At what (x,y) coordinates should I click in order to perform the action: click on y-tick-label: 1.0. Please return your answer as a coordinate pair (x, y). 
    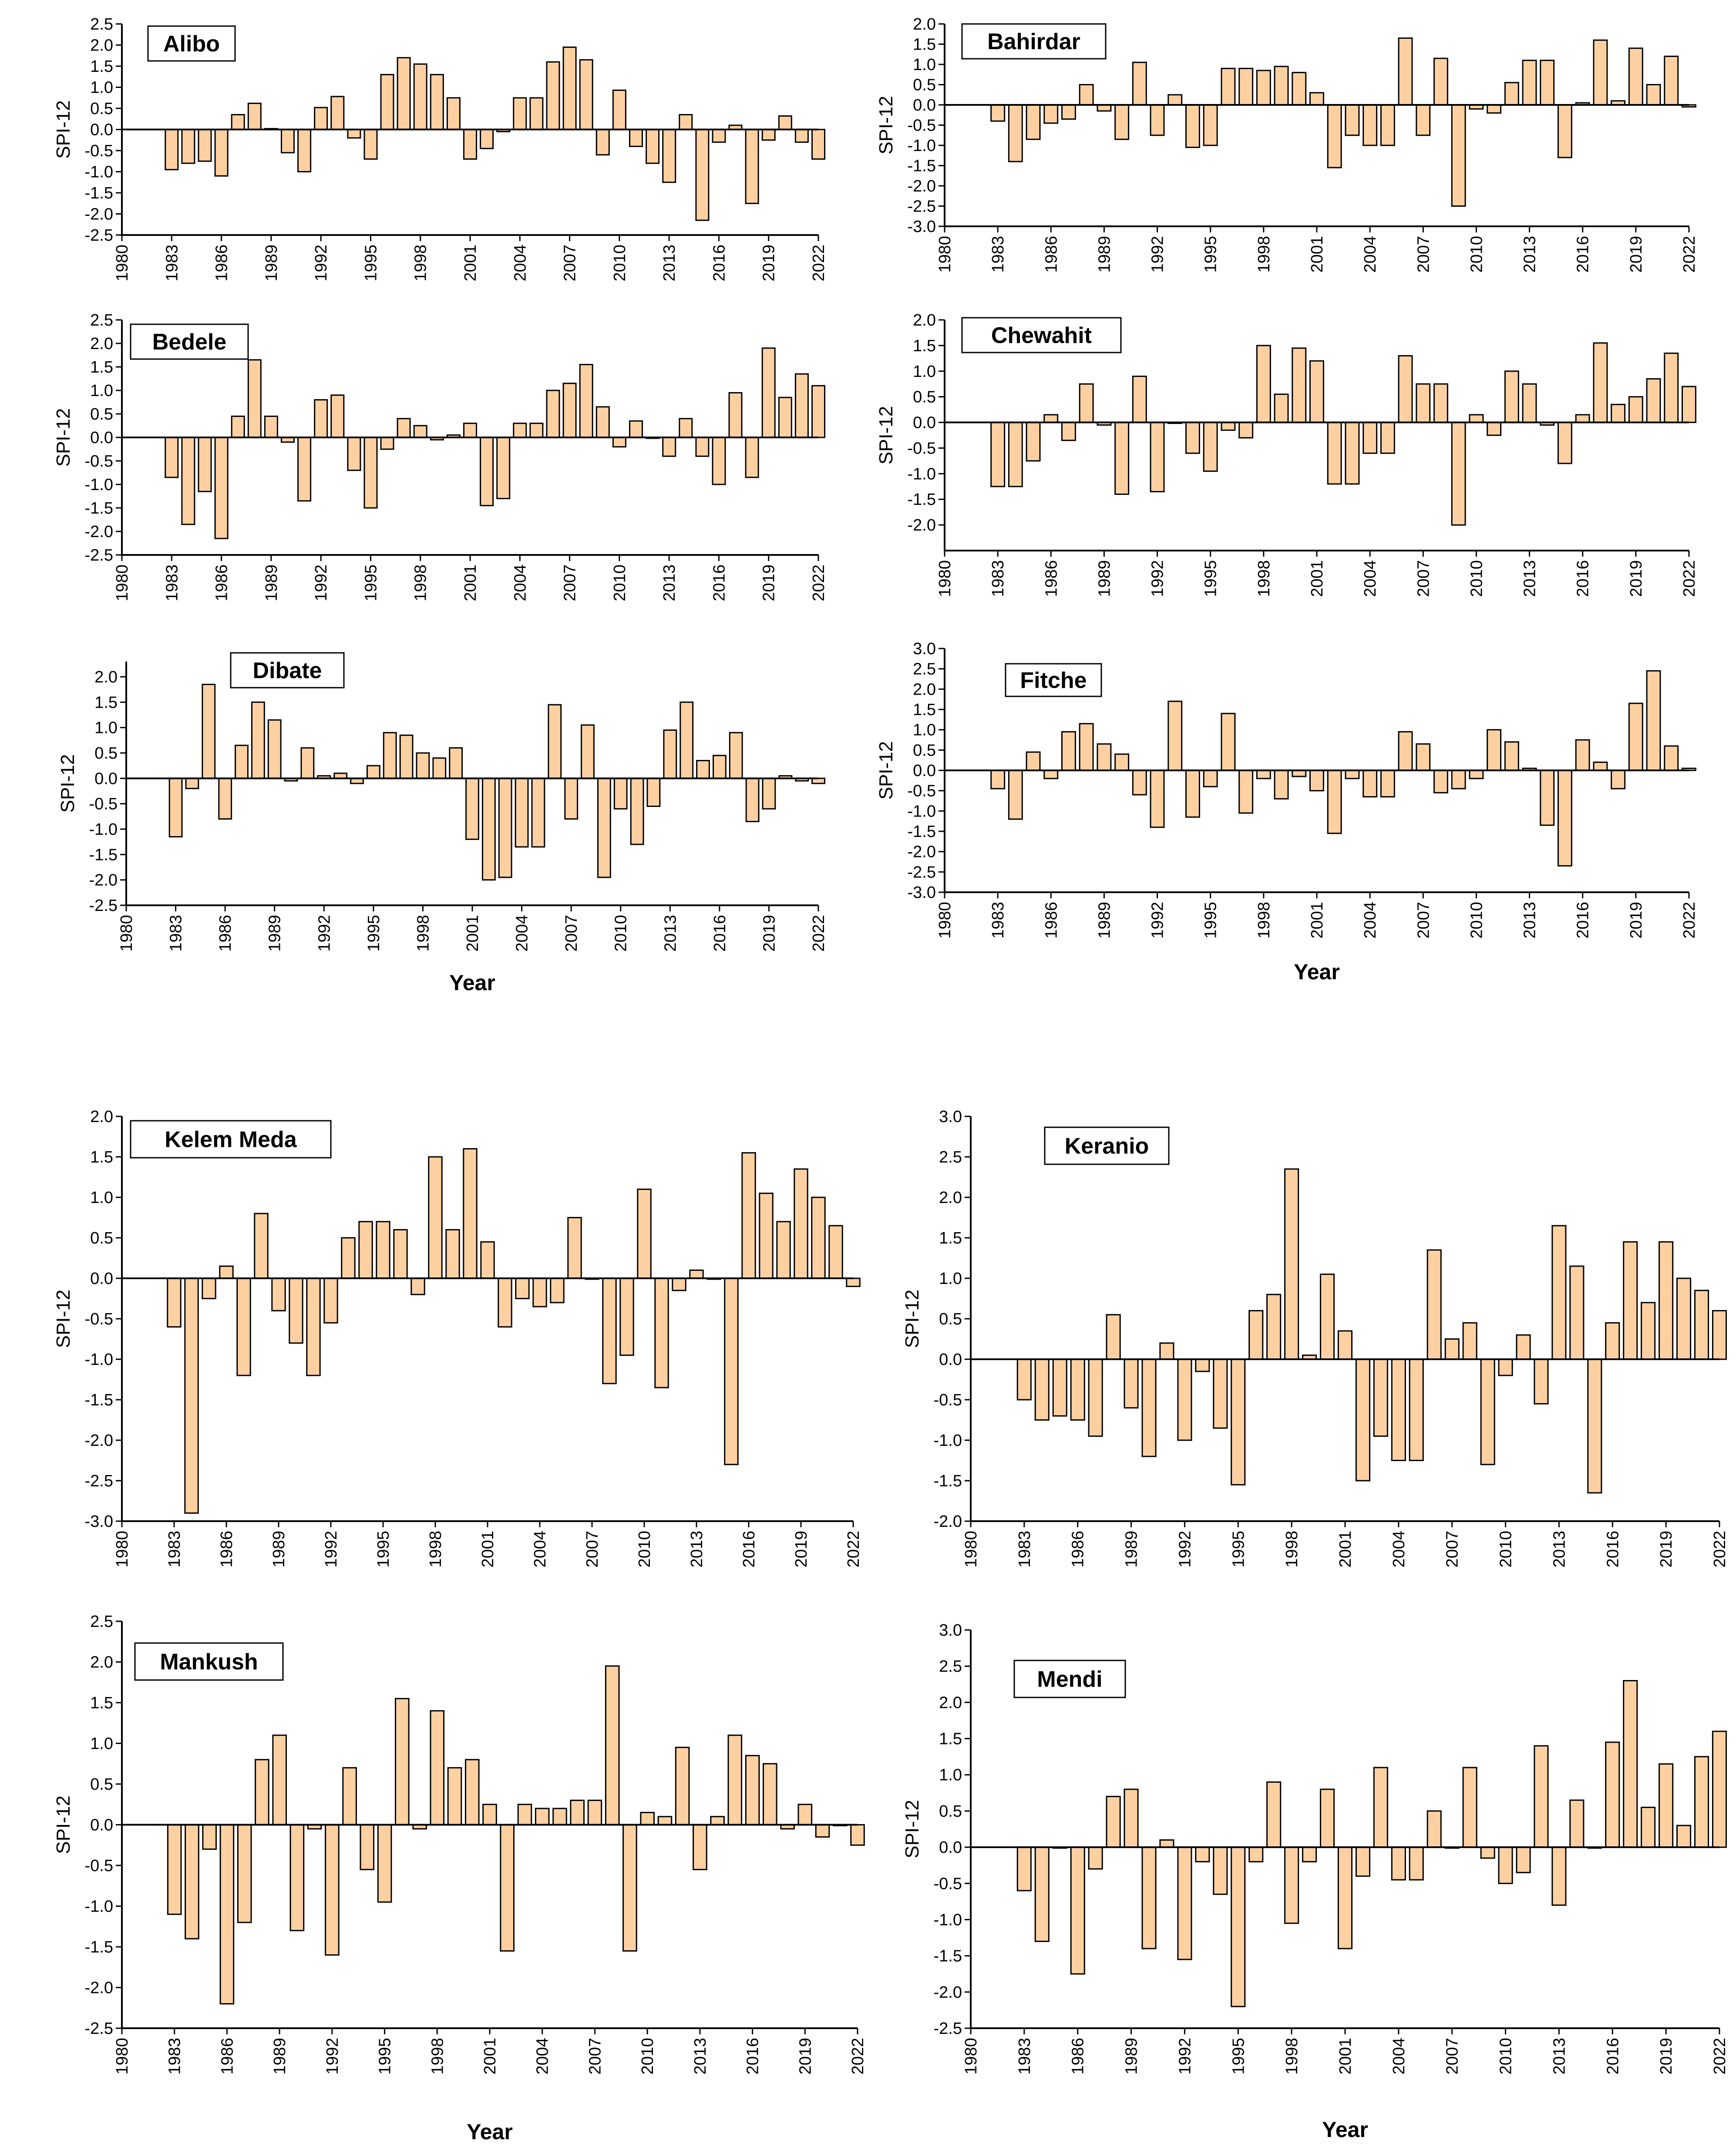
    Looking at the image, I should click on (106, 728).